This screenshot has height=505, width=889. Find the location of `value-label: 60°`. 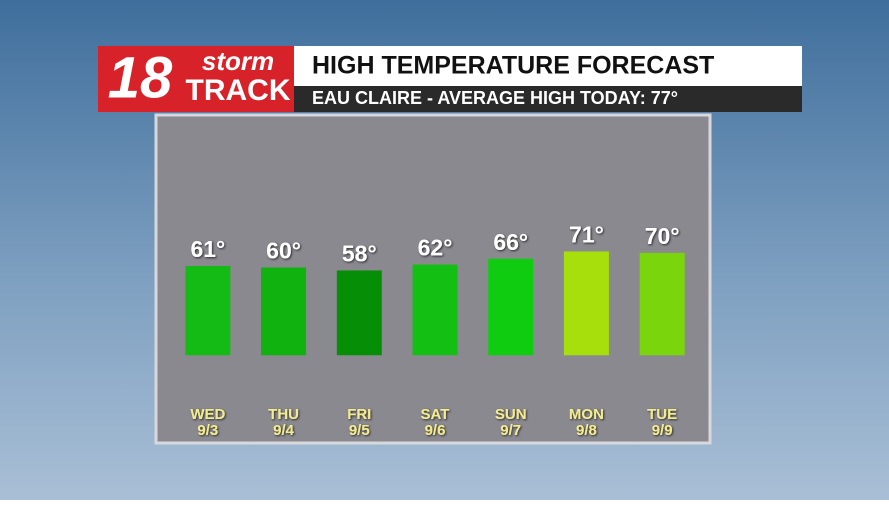

value-label: 60° is located at coordinates (283, 251).